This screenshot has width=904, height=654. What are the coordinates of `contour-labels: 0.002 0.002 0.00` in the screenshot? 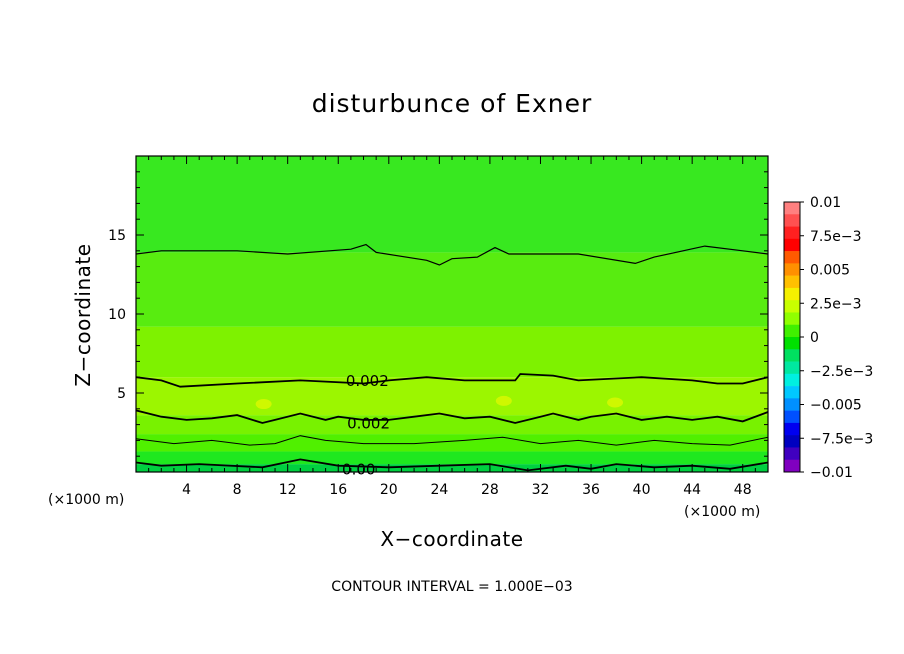 It's located at (366, 425).